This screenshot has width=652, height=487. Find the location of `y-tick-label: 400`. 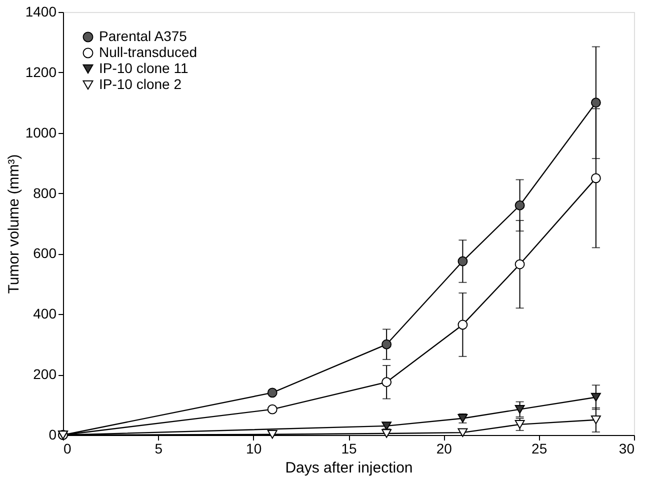

y-tick-label: 400 is located at coordinates (45, 314).